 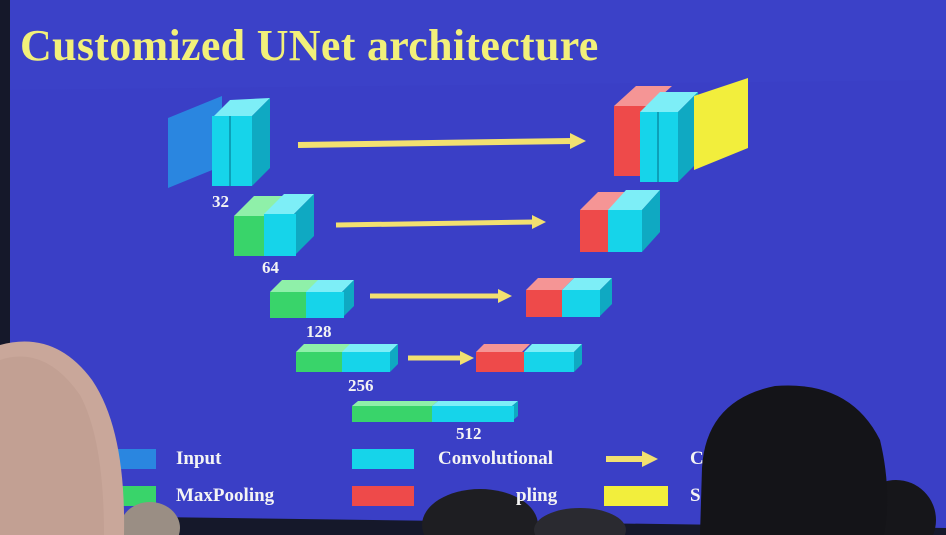 What do you see at coordinates (537, 495) in the screenshot?
I see `legend-upsampling-label: pling` at bounding box center [537, 495].